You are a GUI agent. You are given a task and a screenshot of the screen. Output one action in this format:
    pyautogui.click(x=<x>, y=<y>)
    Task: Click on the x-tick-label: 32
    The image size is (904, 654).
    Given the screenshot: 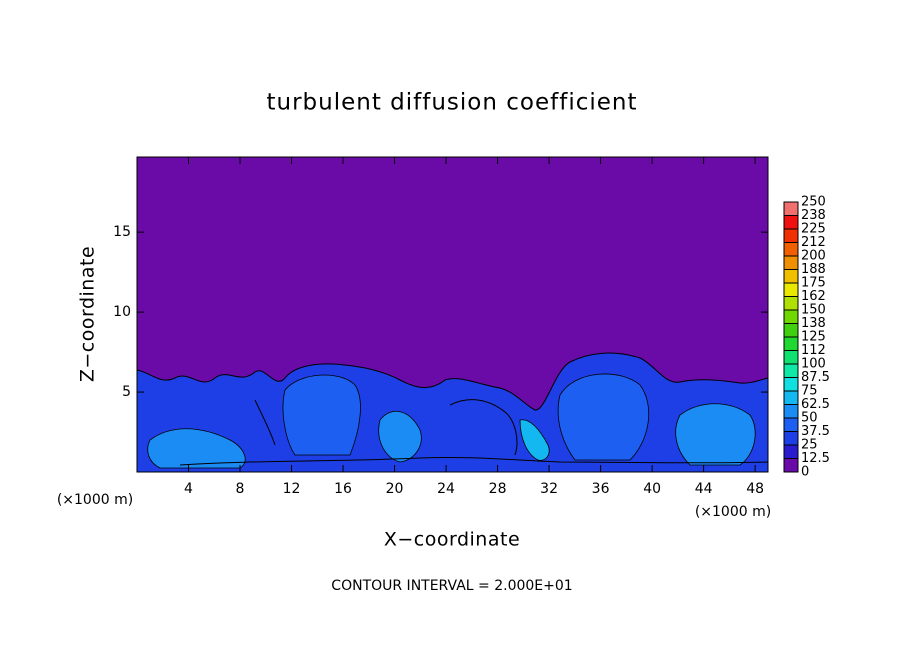 What is the action you would take?
    pyautogui.click(x=549, y=489)
    